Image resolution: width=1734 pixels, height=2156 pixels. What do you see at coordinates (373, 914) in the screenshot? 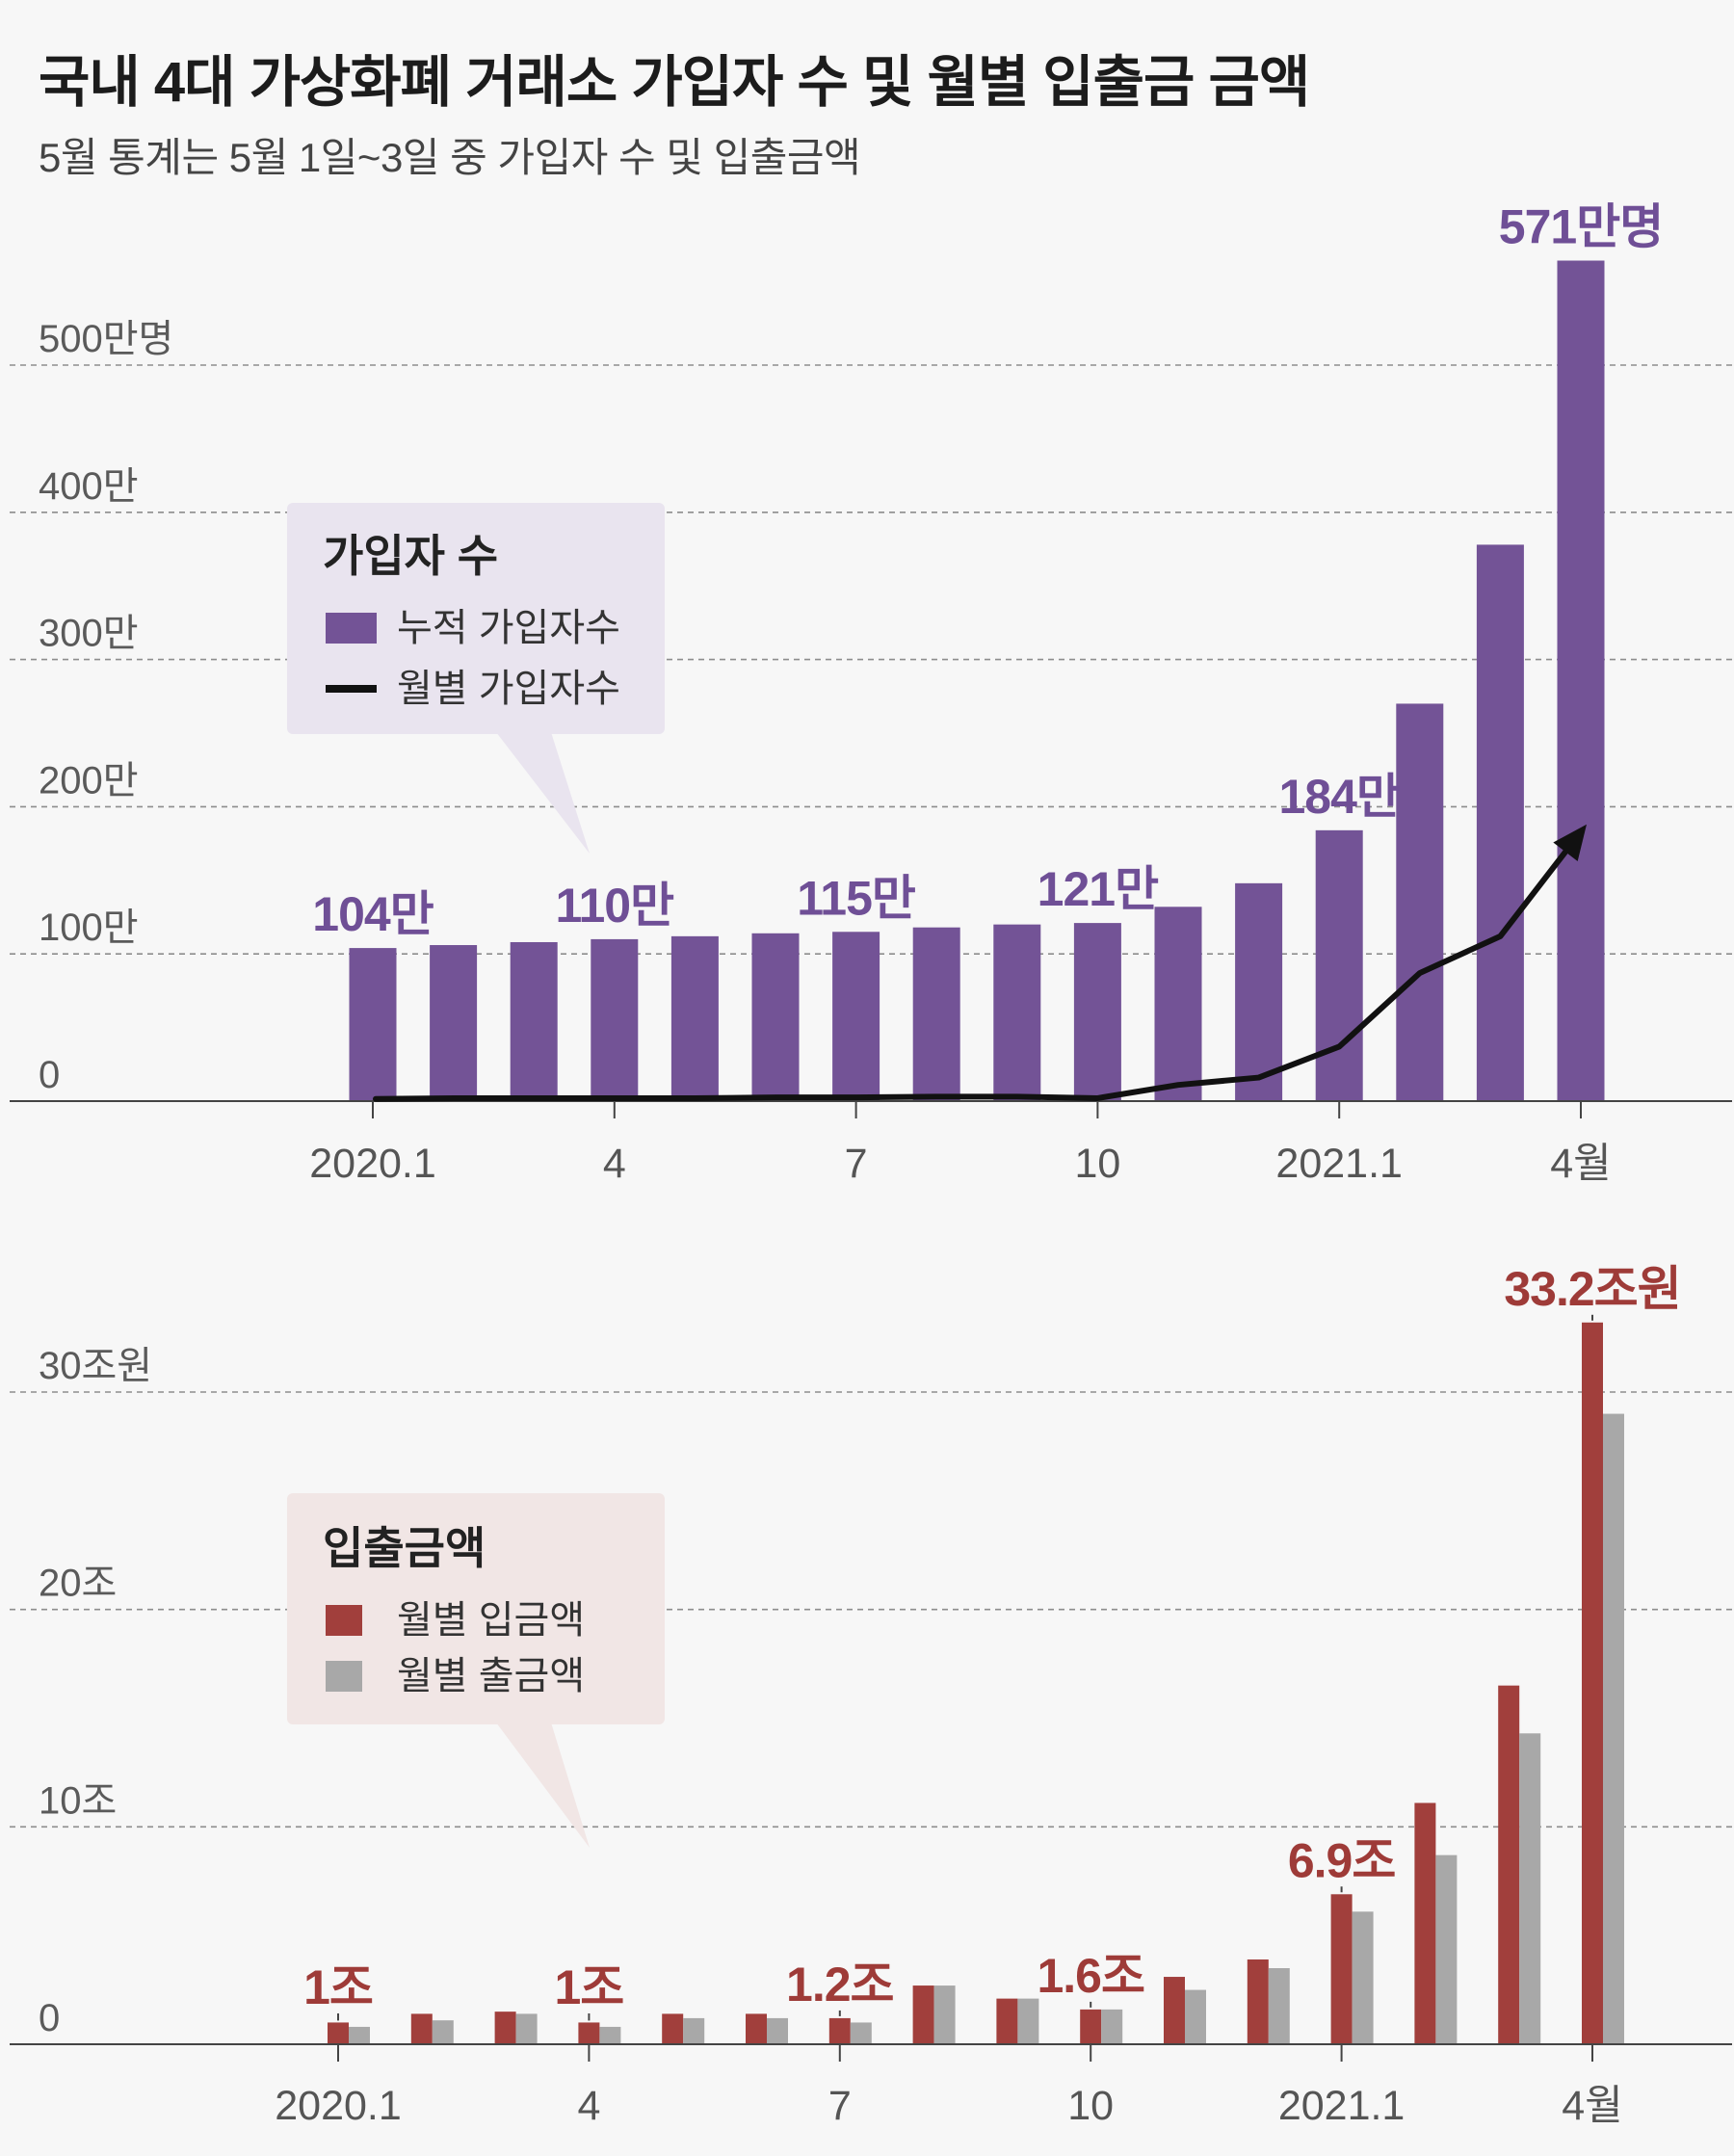
I see `bar-value-label: 104만` at bounding box center [373, 914].